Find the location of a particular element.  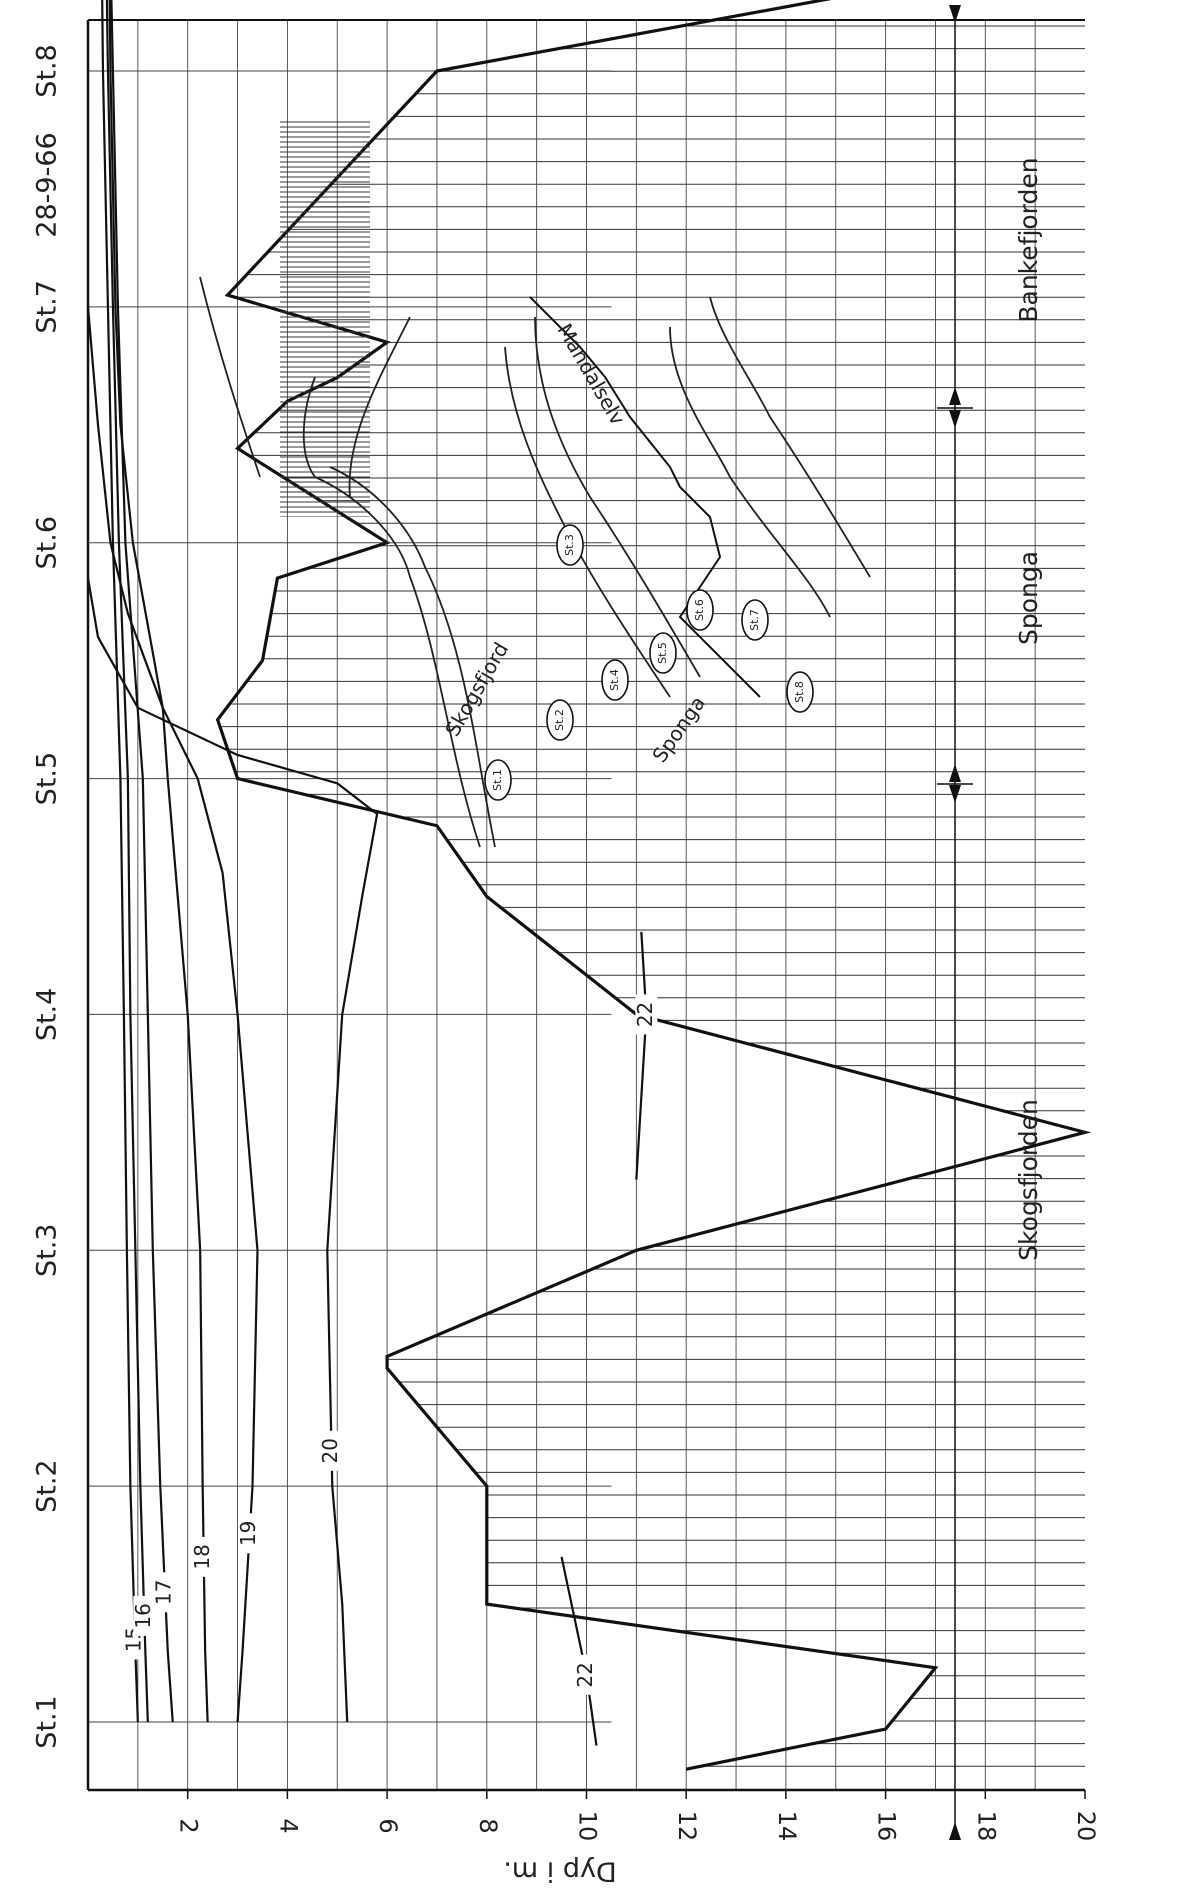

station-label: St.5 is located at coordinates (47, 779).